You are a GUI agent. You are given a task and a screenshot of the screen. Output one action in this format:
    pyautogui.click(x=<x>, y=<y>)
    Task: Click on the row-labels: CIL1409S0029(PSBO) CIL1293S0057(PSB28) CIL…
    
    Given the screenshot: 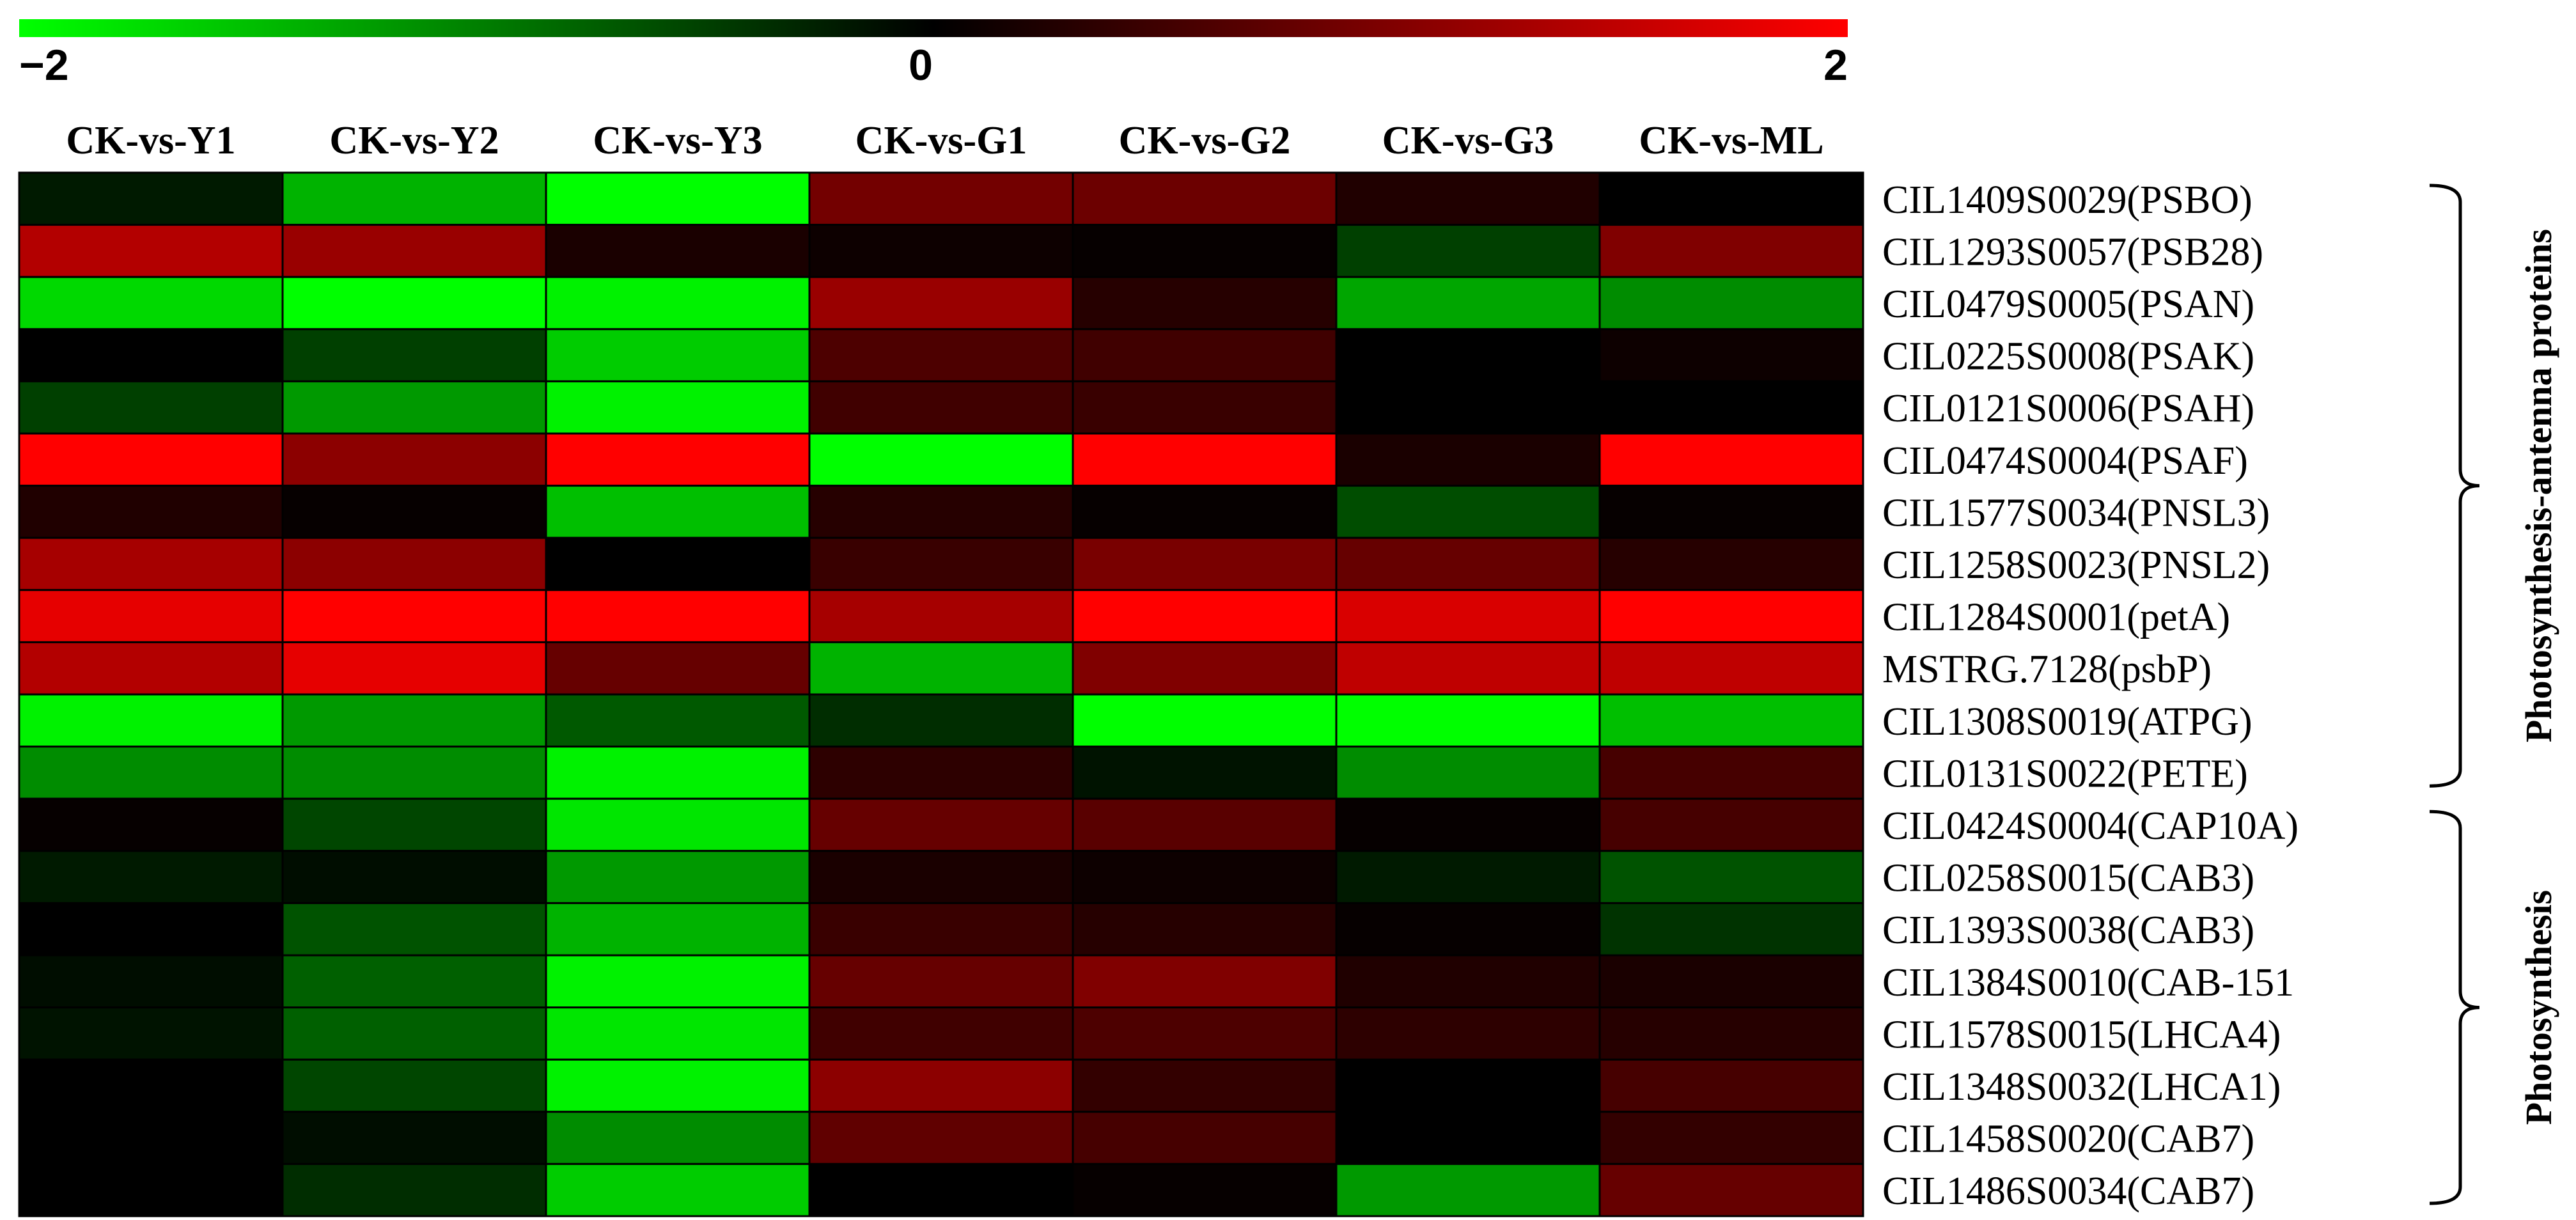 What is the action you would take?
    pyautogui.click(x=2090, y=696)
    